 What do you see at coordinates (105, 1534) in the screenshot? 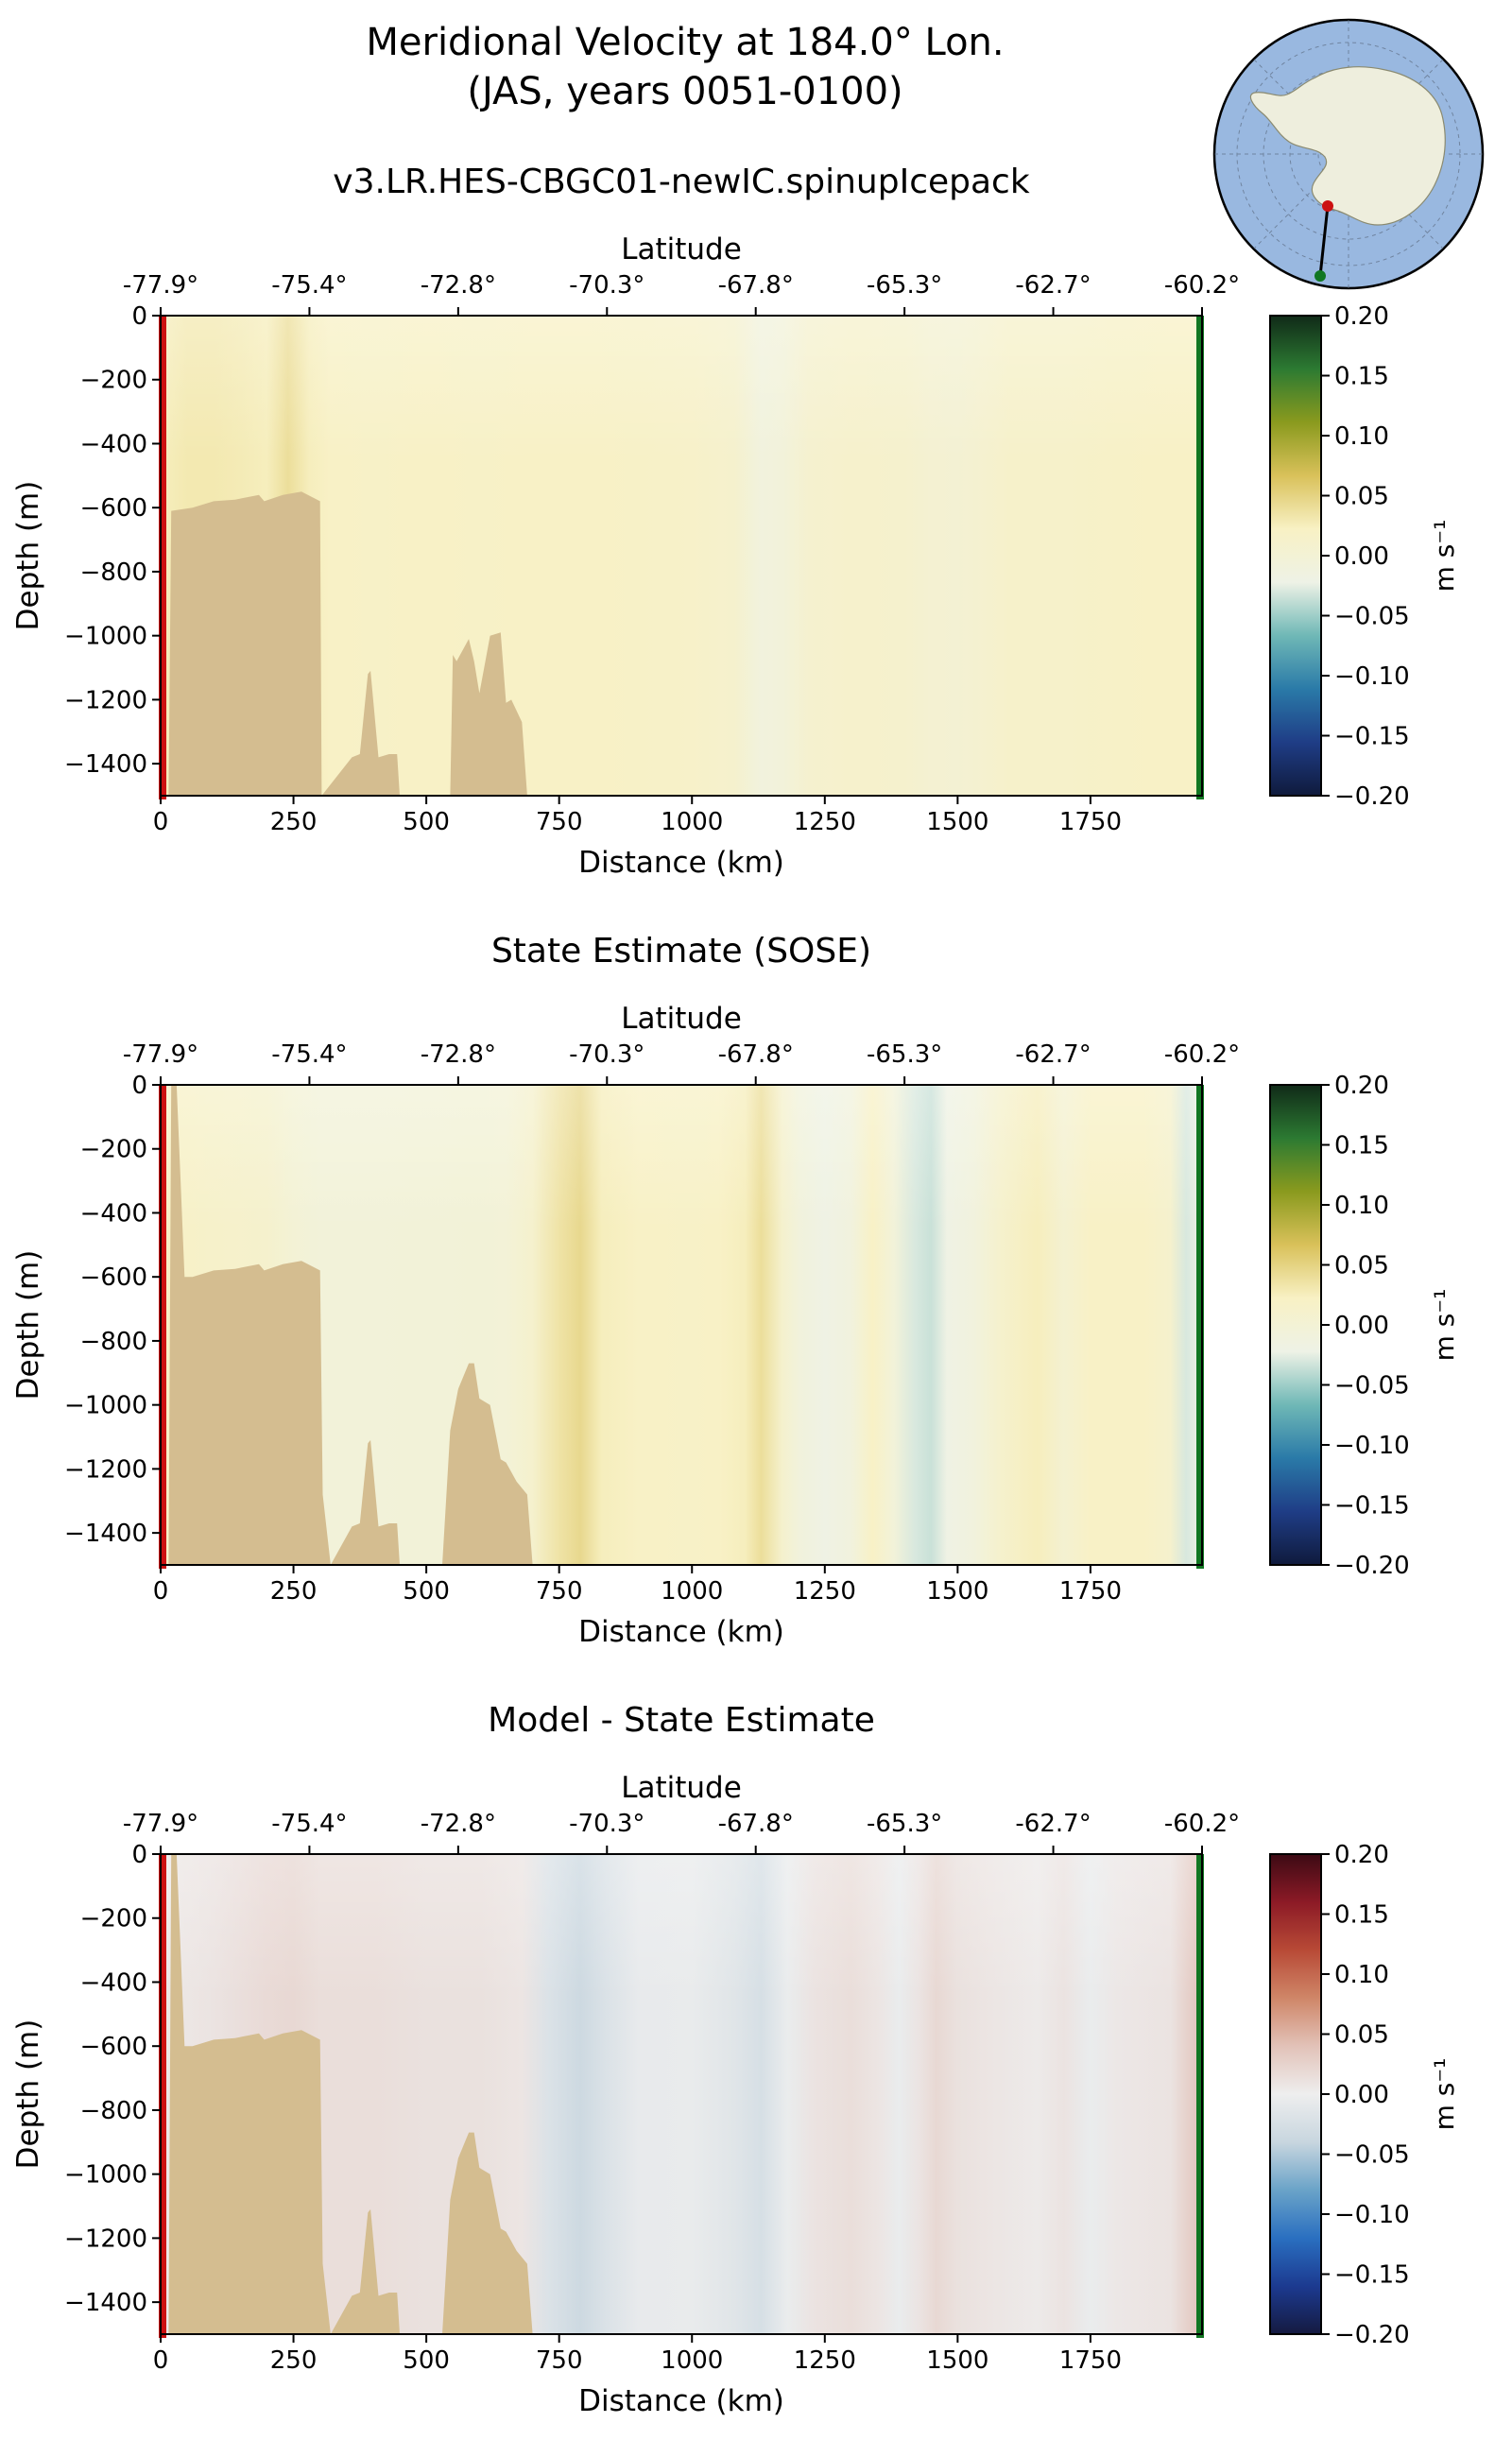
I see `y-tick-label: −1400` at bounding box center [105, 1534].